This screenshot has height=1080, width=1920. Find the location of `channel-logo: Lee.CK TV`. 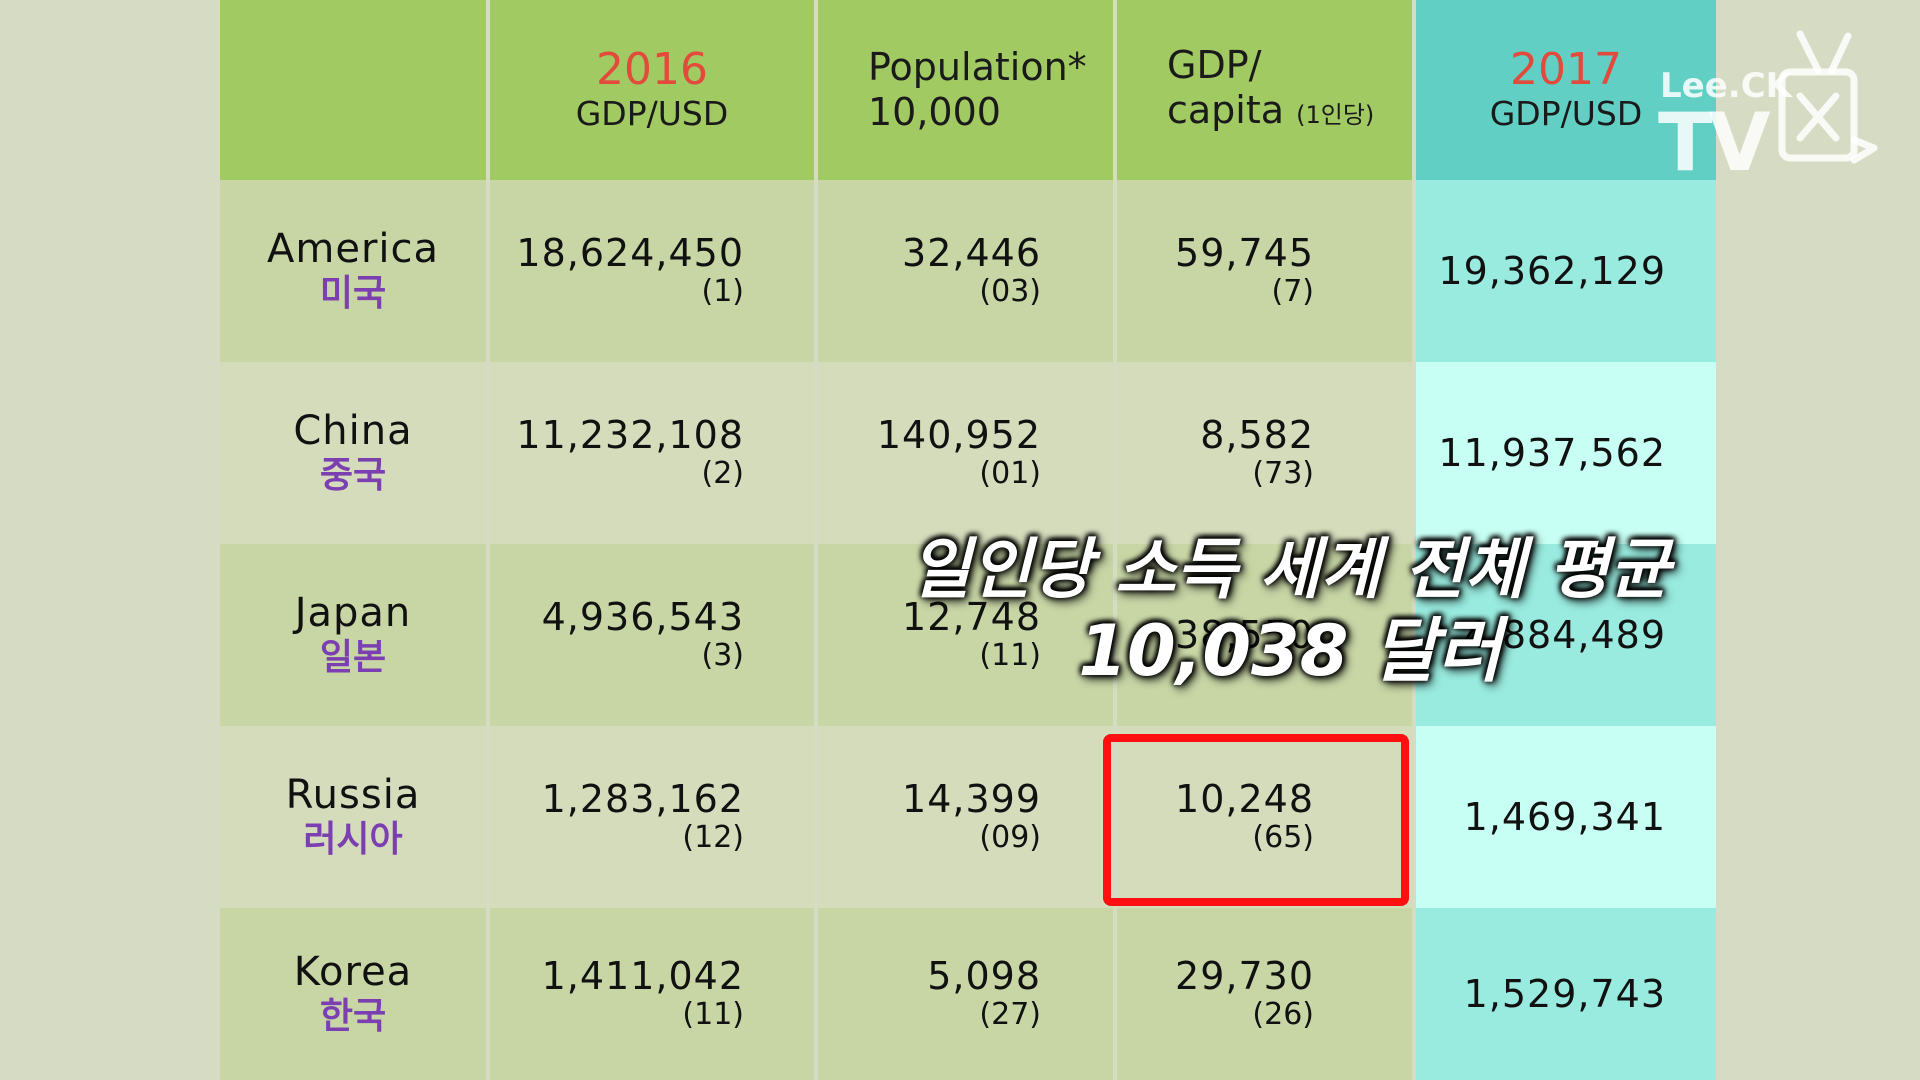

channel-logo: Lee.CK TV is located at coordinates (1770, 109).